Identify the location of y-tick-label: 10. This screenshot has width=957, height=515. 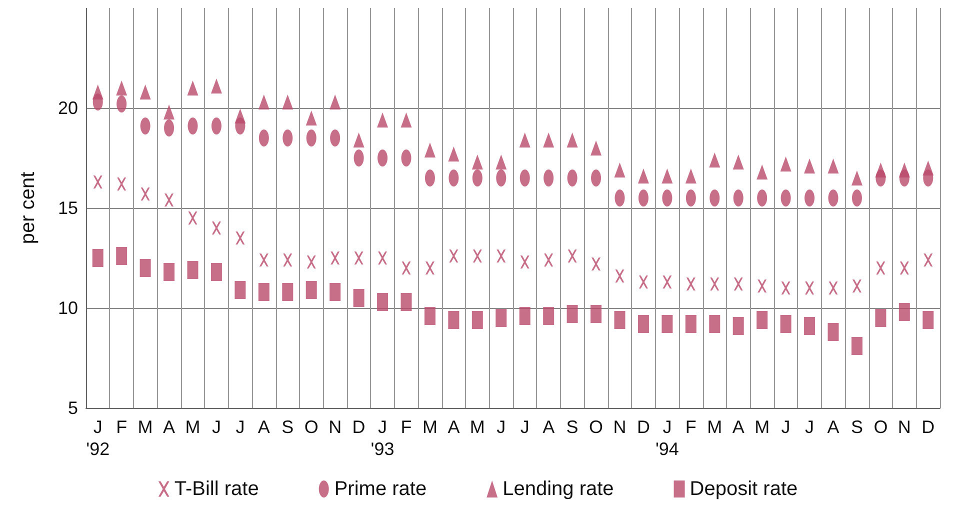
(68, 308).